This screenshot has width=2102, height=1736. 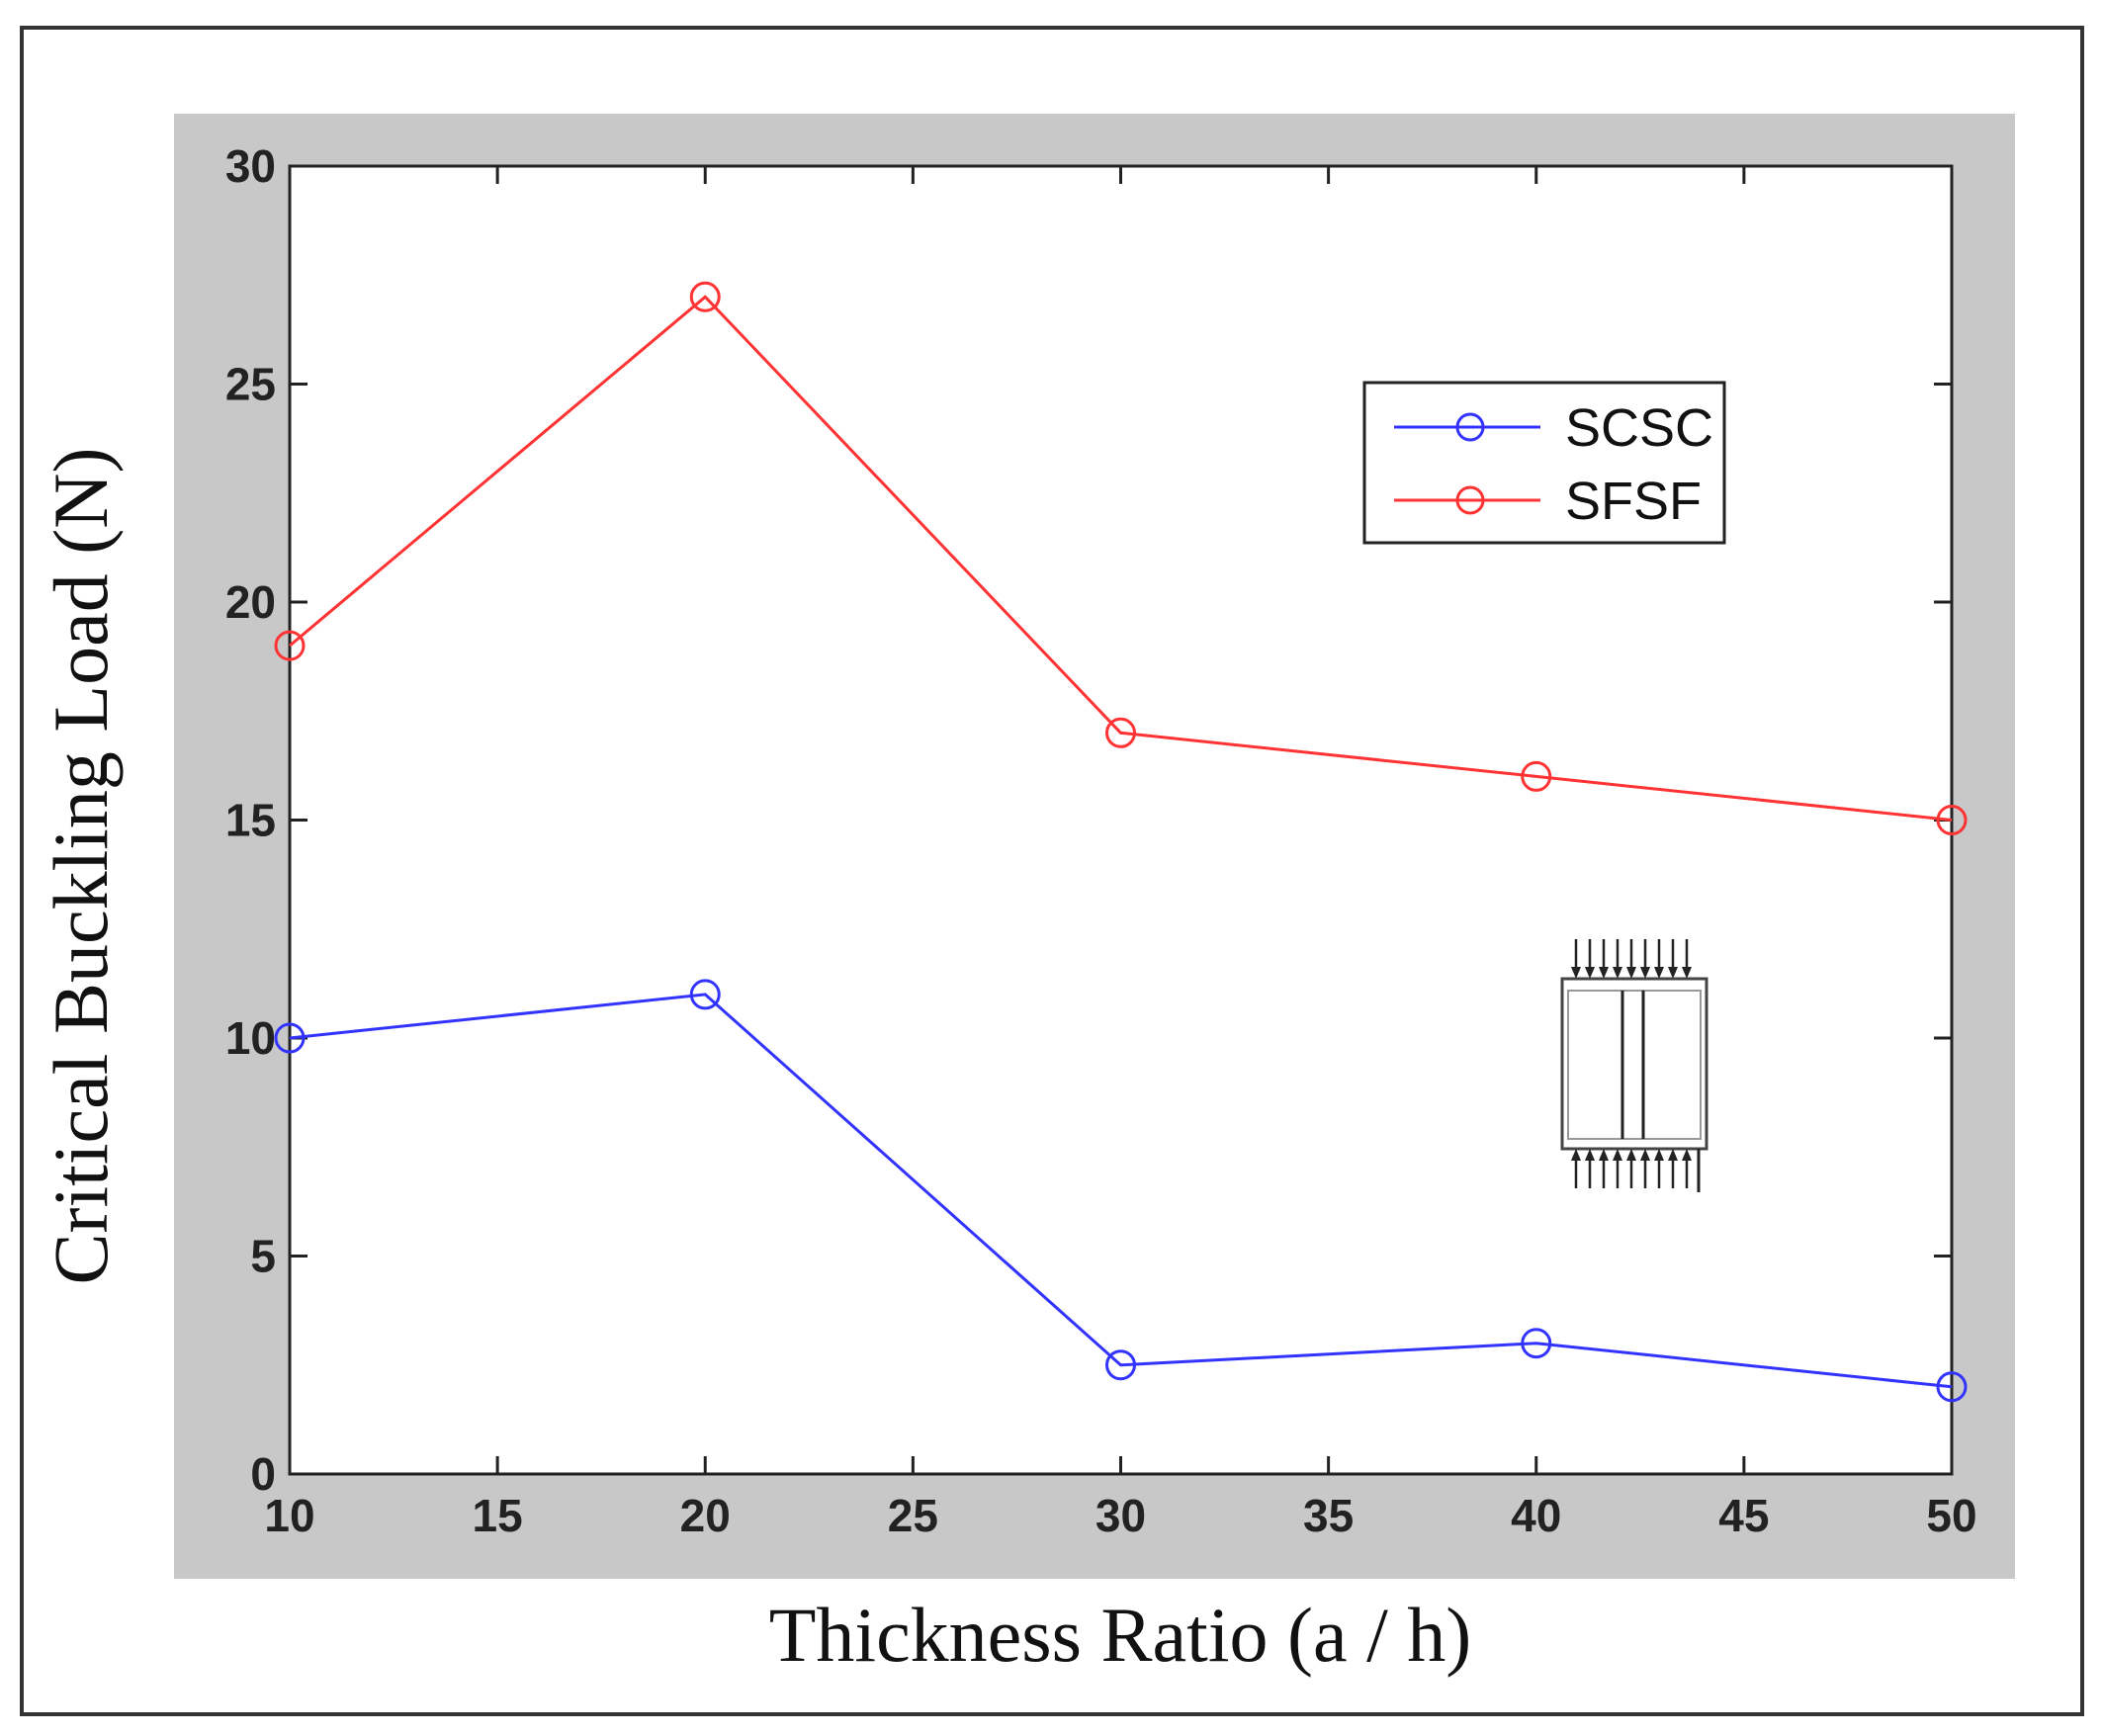 I want to click on x-tick-label: 35, so click(x=1328, y=1515).